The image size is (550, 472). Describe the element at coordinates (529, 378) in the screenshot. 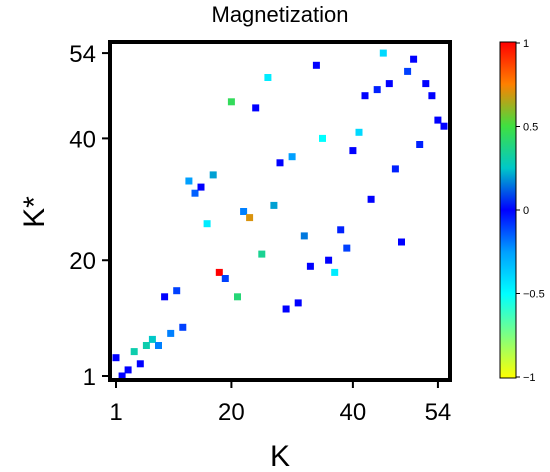

I see `colorbar-tick-label: −1` at that location.